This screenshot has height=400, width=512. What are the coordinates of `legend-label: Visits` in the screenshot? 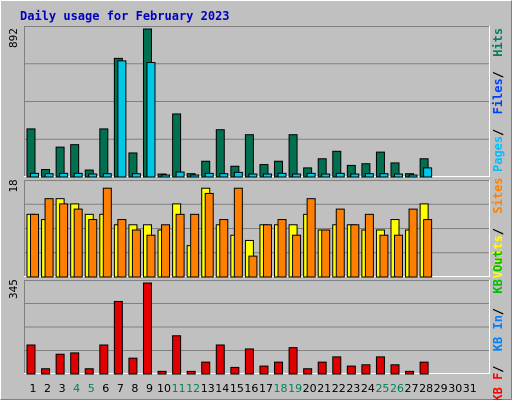 It's located at (498, 256).